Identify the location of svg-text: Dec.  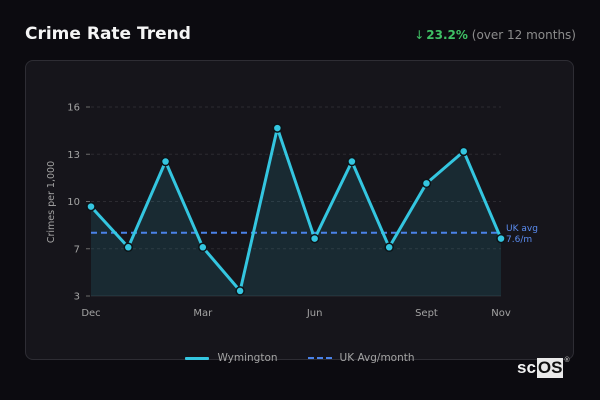
(90, 313).